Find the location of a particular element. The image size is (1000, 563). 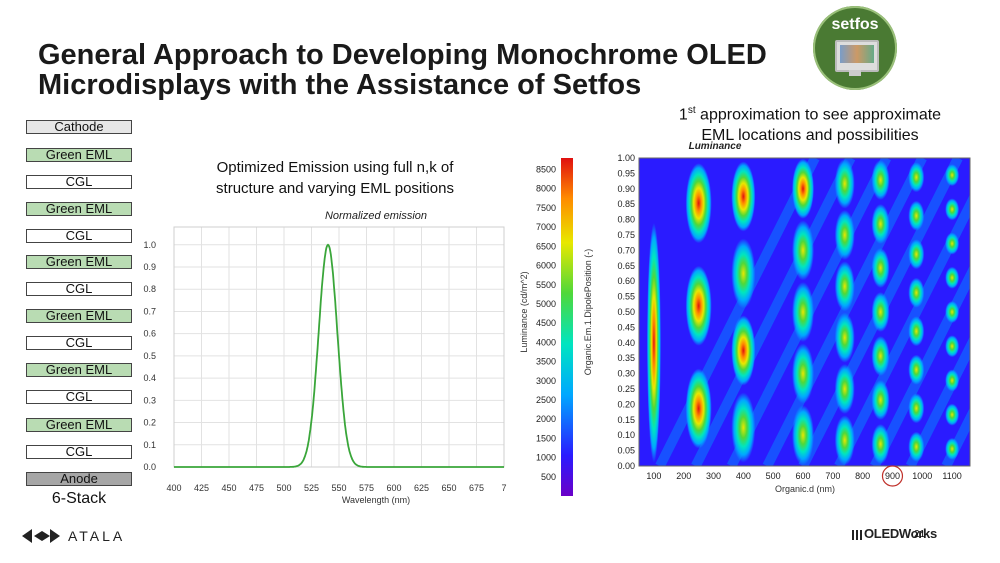

emission-x-tick: 425 is located at coordinates (201, 488).